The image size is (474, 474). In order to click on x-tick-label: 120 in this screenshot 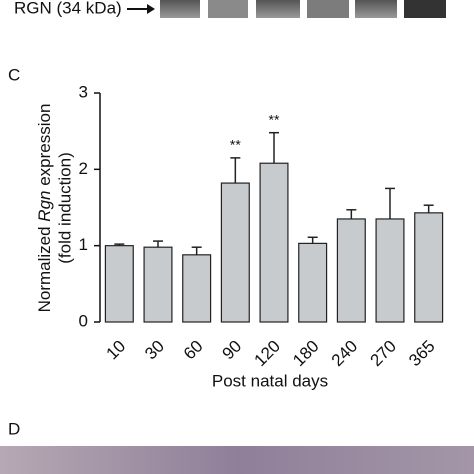, I will do `click(267, 353)`.